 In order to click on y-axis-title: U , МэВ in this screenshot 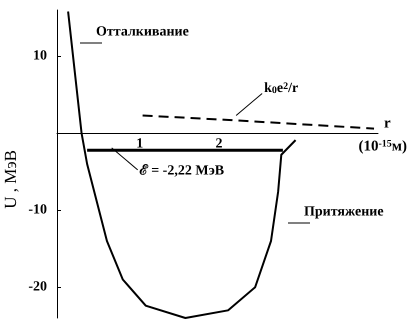, I will do `click(10, 179)`.